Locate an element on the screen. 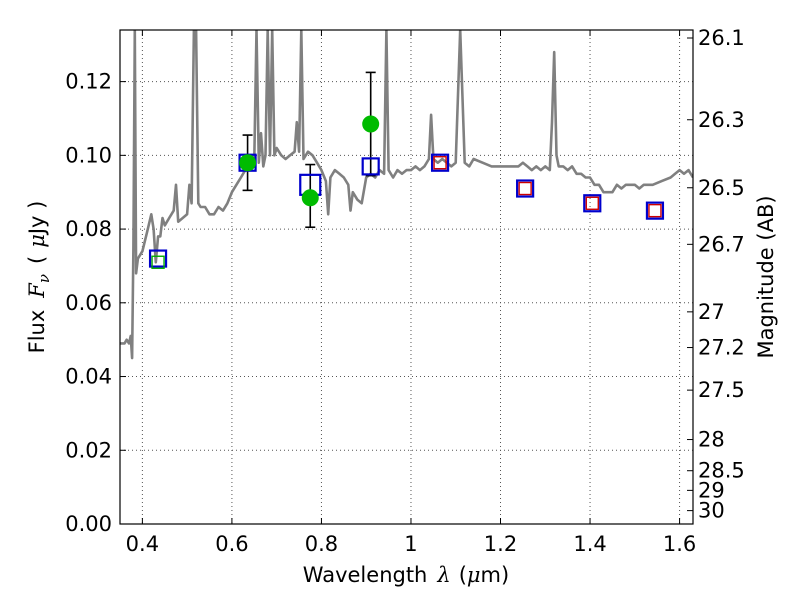 The image size is (800, 600). y-tick-label: 0.08 is located at coordinates (88, 229).